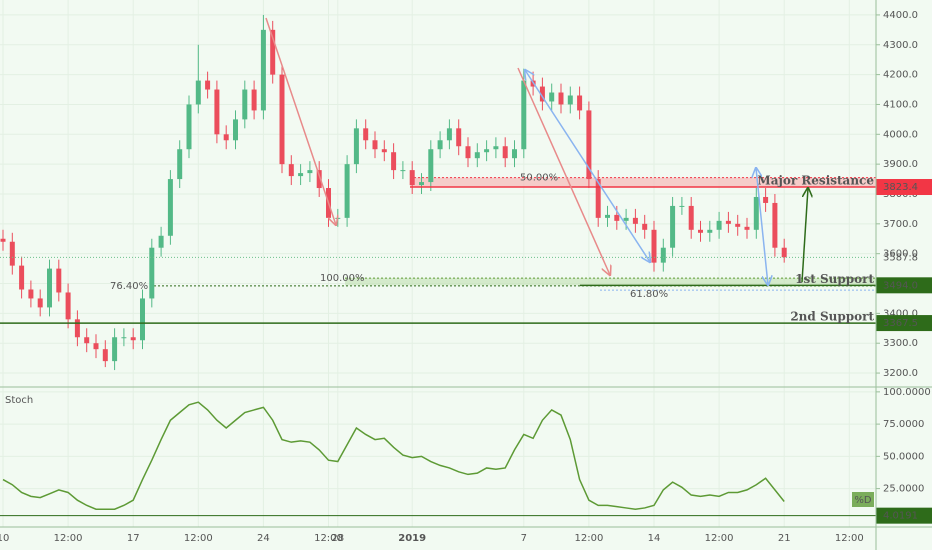  What do you see at coordinates (900, 164) in the screenshot?
I see `y-tick-label: 3900.0` at bounding box center [900, 164].